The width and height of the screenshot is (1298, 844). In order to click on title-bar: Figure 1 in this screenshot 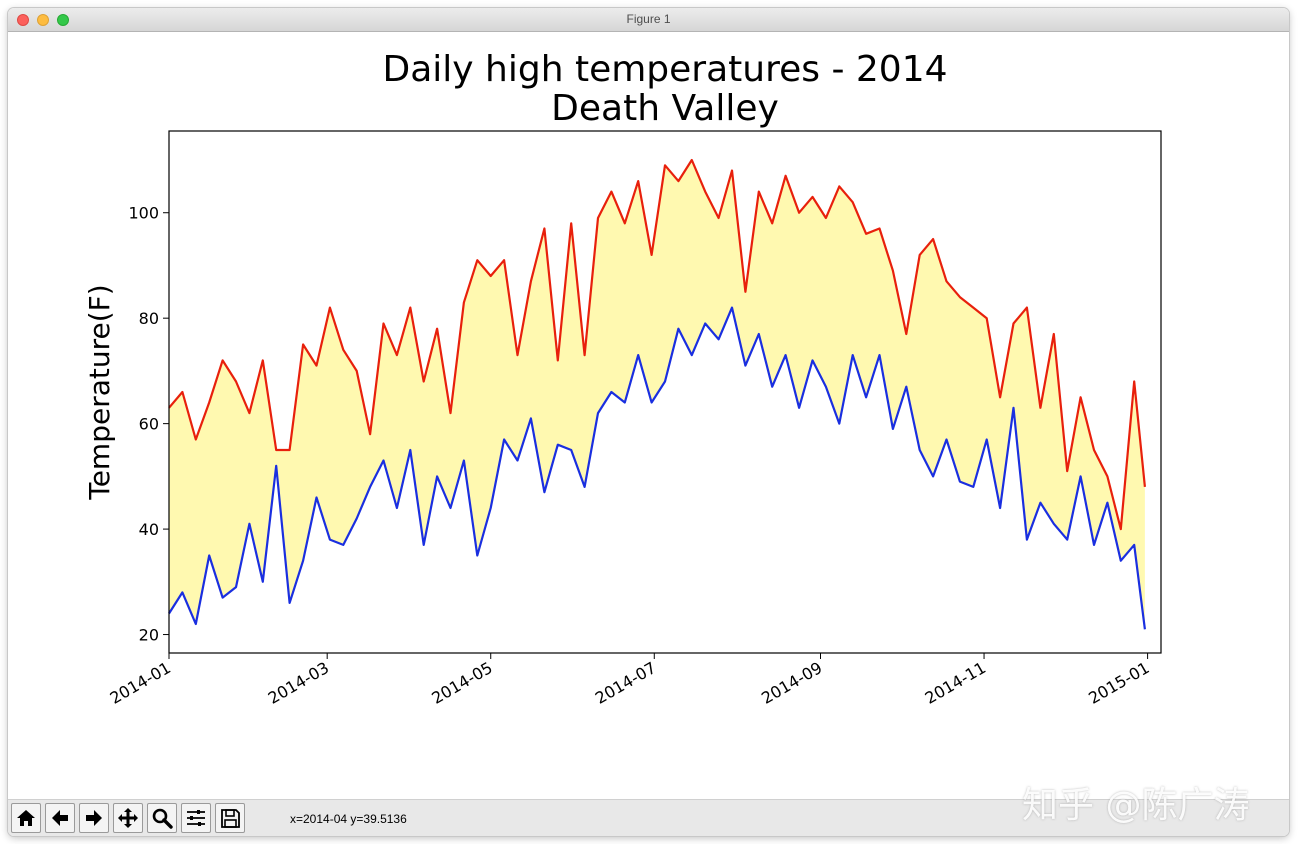, I will do `click(648, 20)`.